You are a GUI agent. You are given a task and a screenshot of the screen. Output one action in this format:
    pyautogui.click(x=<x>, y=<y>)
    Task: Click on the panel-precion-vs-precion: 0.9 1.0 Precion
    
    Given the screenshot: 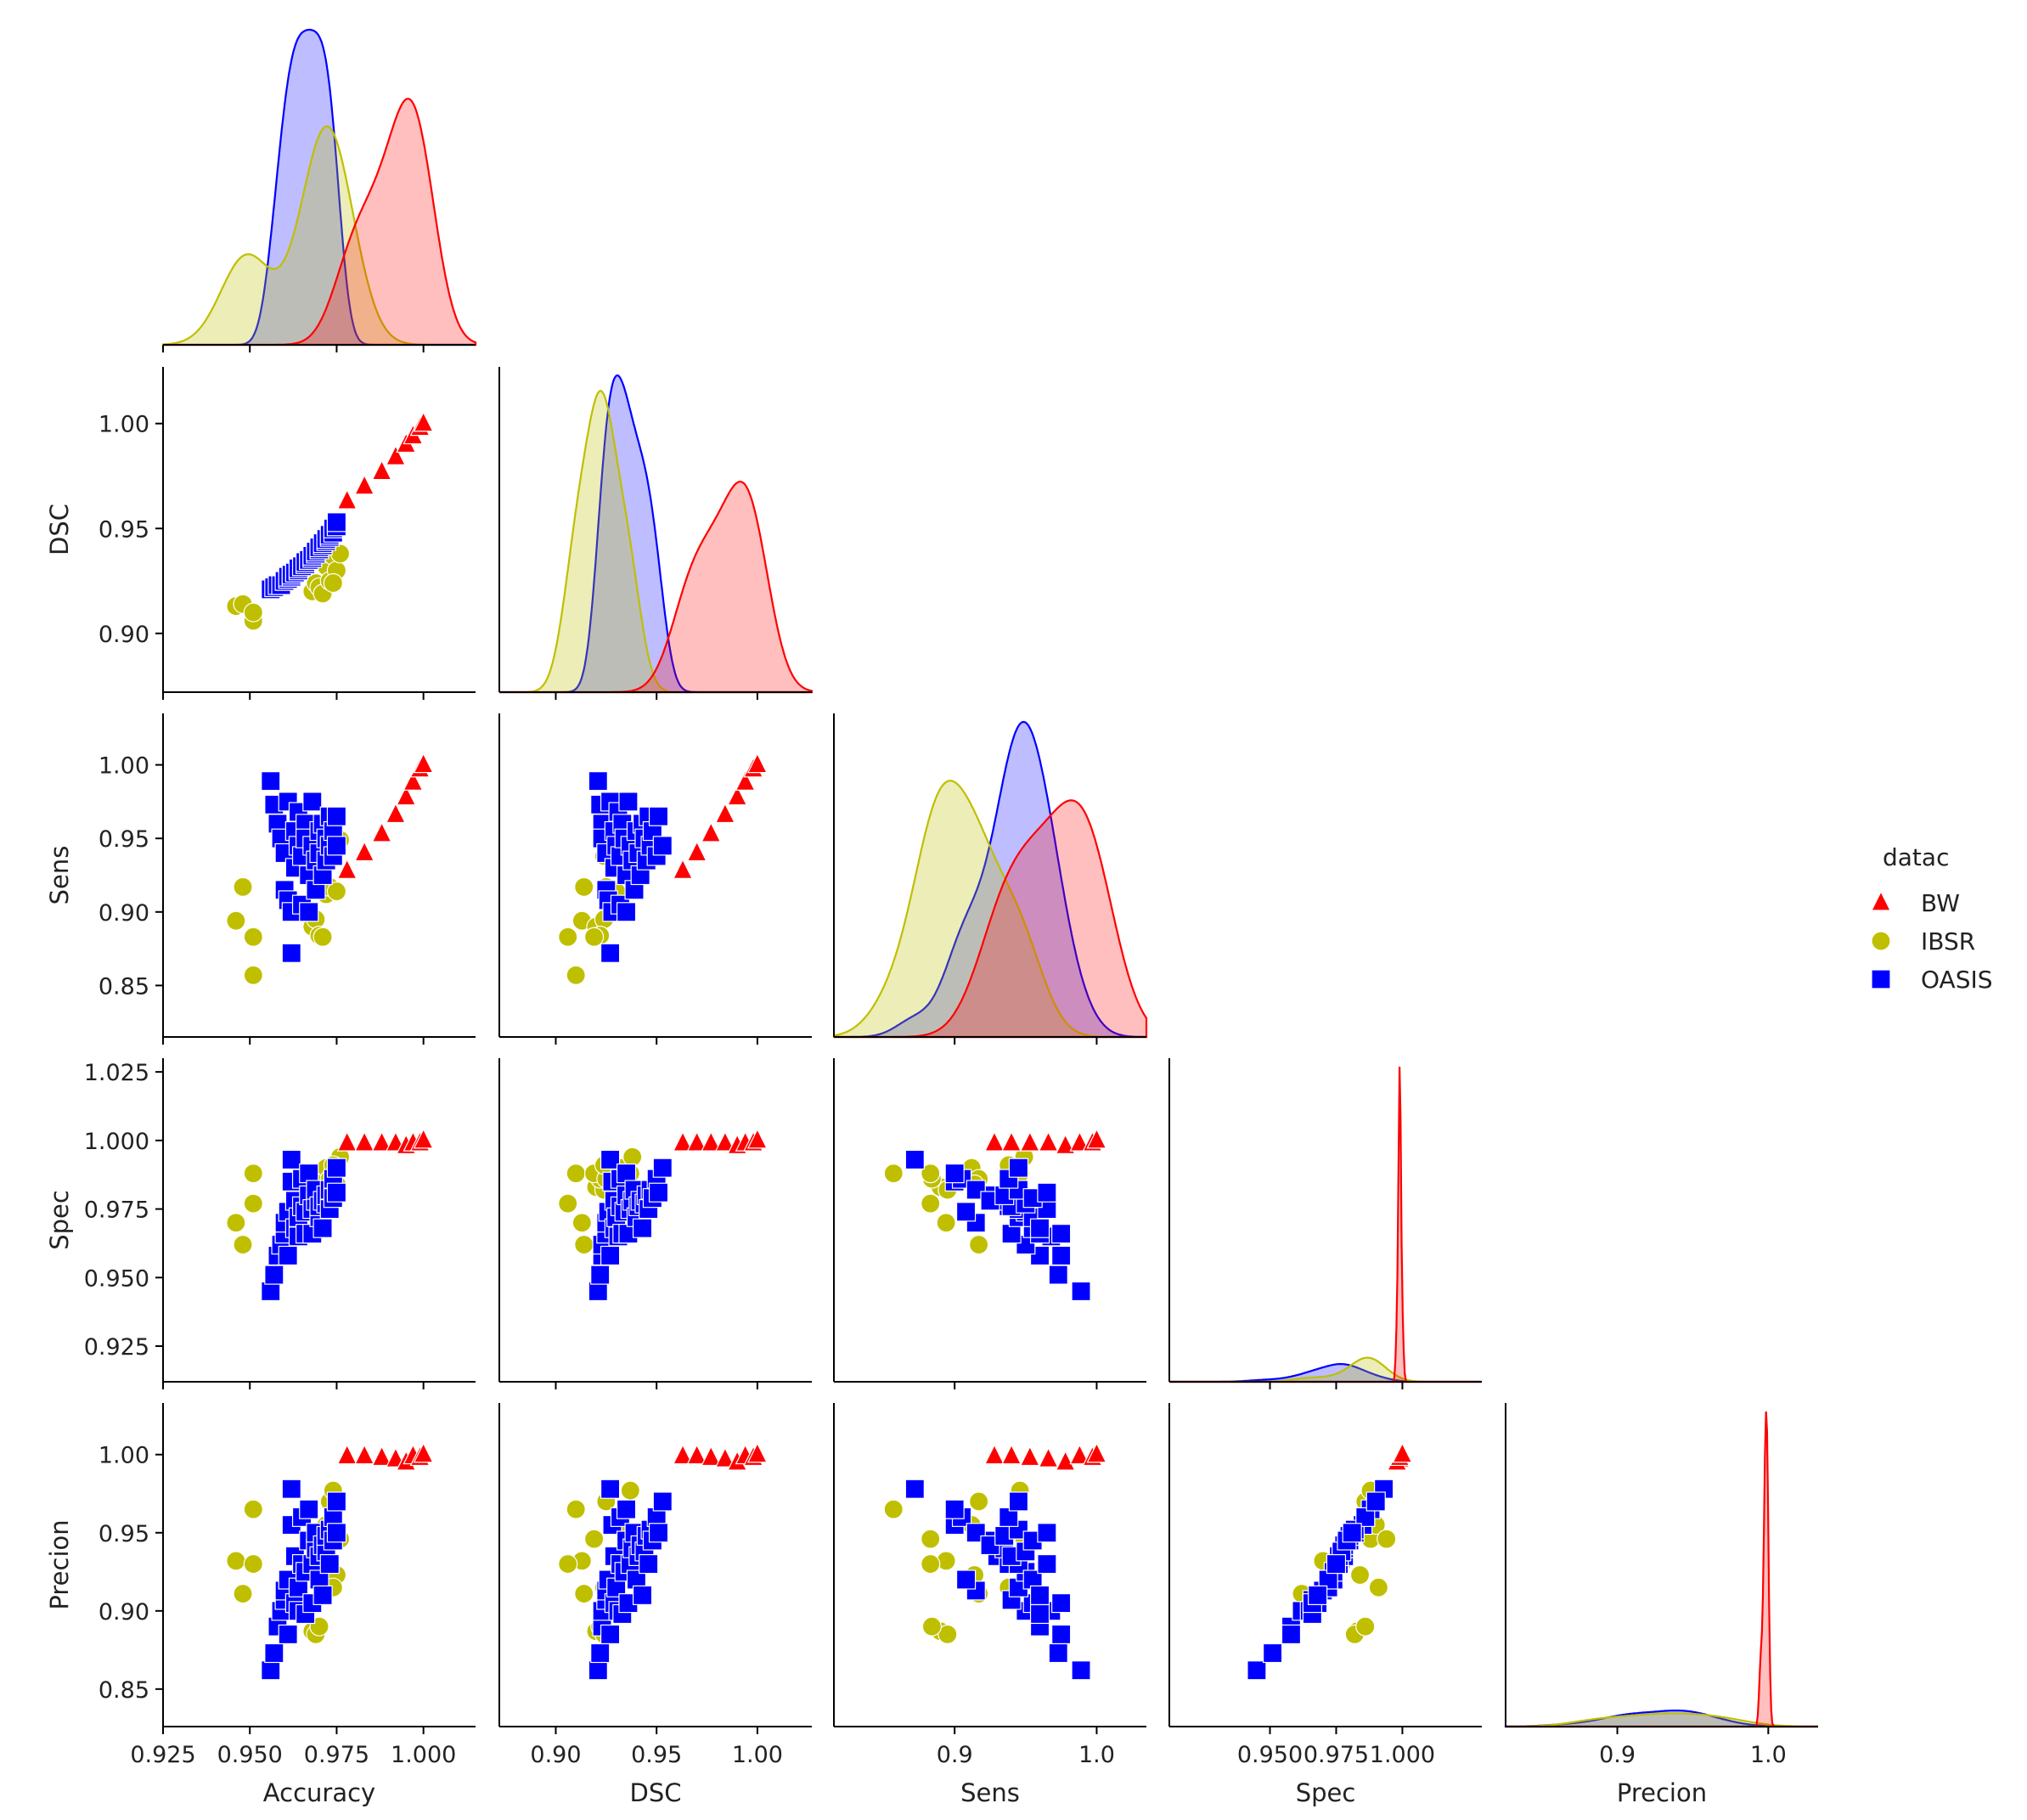 What is the action you would take?
    pyautogui.click(x=1661, y=1605)
    